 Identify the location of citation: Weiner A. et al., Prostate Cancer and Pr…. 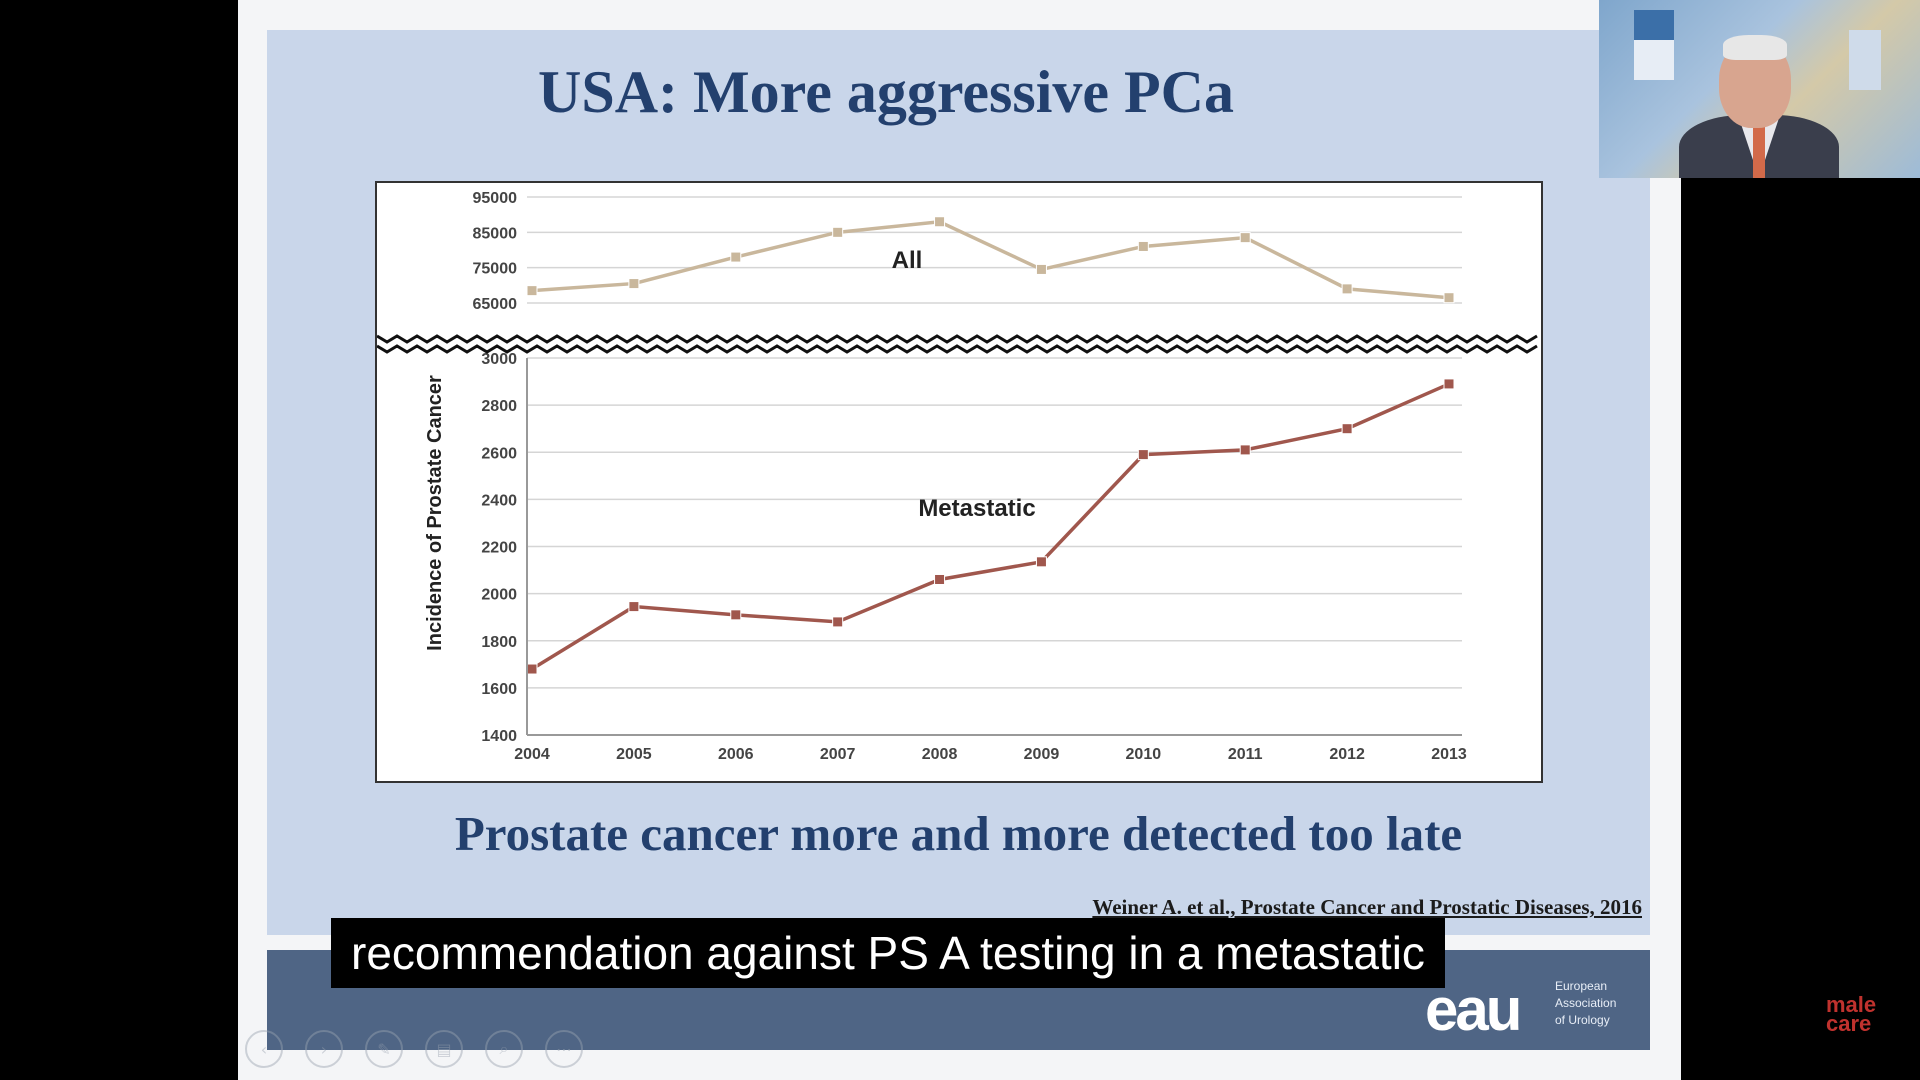
(1367, 907).